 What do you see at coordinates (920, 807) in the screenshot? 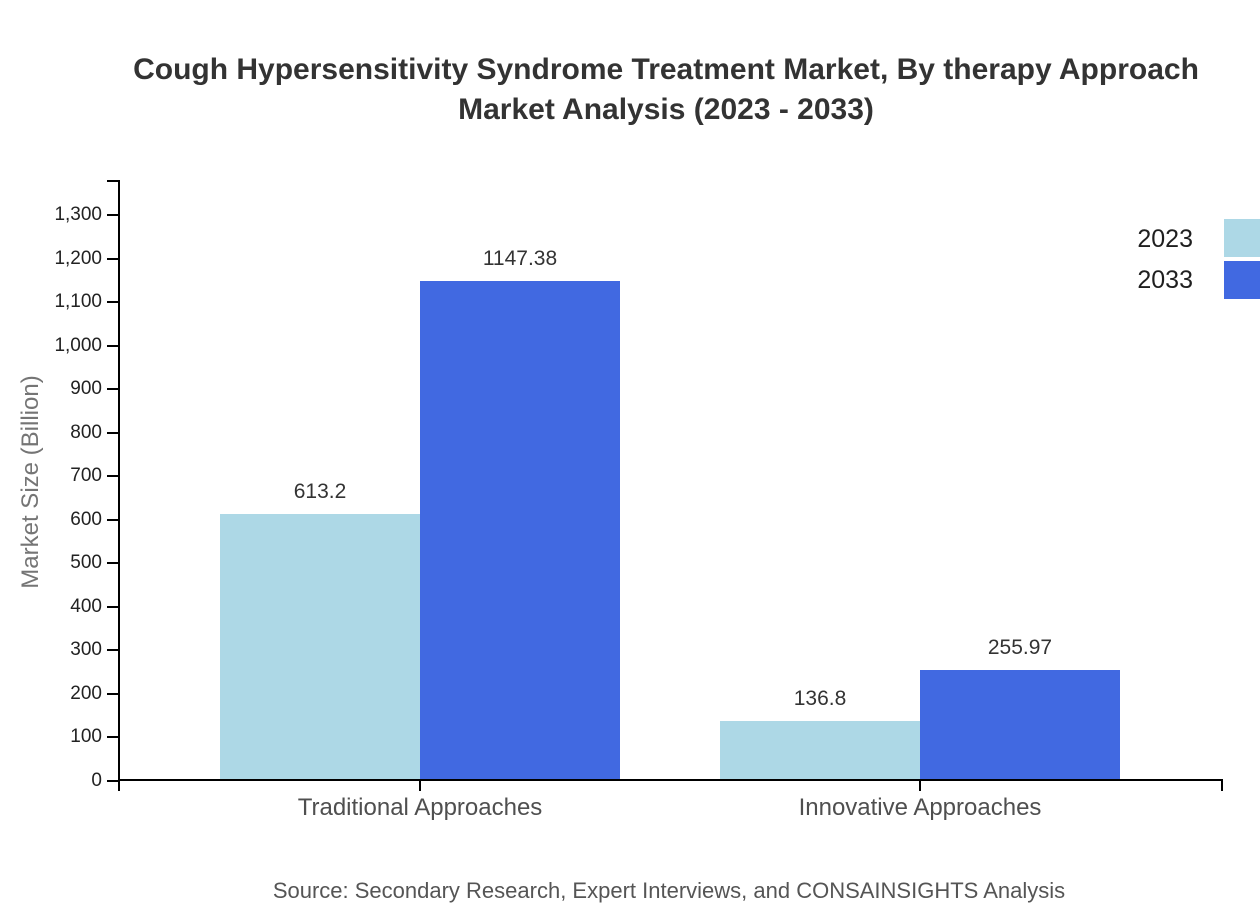
I see `x-category-label: Innovative Approaches` at bounding box center [920, 807].